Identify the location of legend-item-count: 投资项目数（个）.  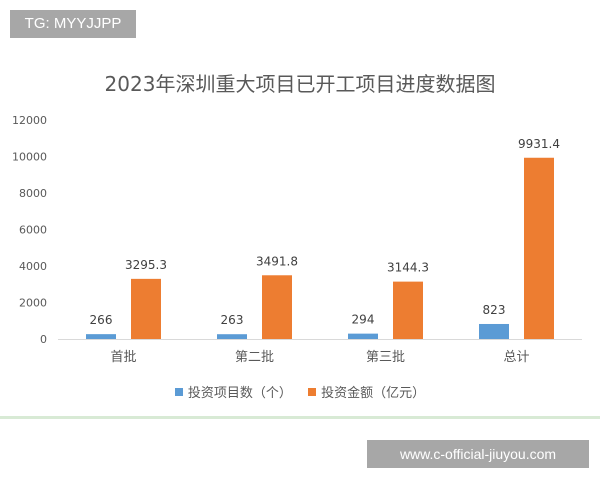
(233, 391).